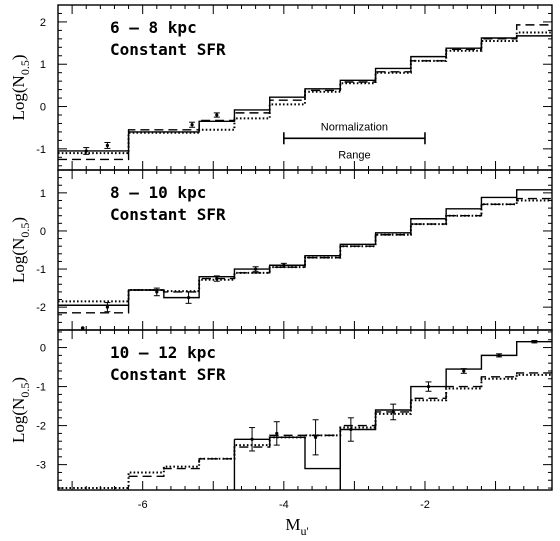 This screenshot has height=541, width=560. Describe the element at coordinates (163, 352) in the screenshot. I see `panel-label-range: 10 – 12 kpc` at that location.